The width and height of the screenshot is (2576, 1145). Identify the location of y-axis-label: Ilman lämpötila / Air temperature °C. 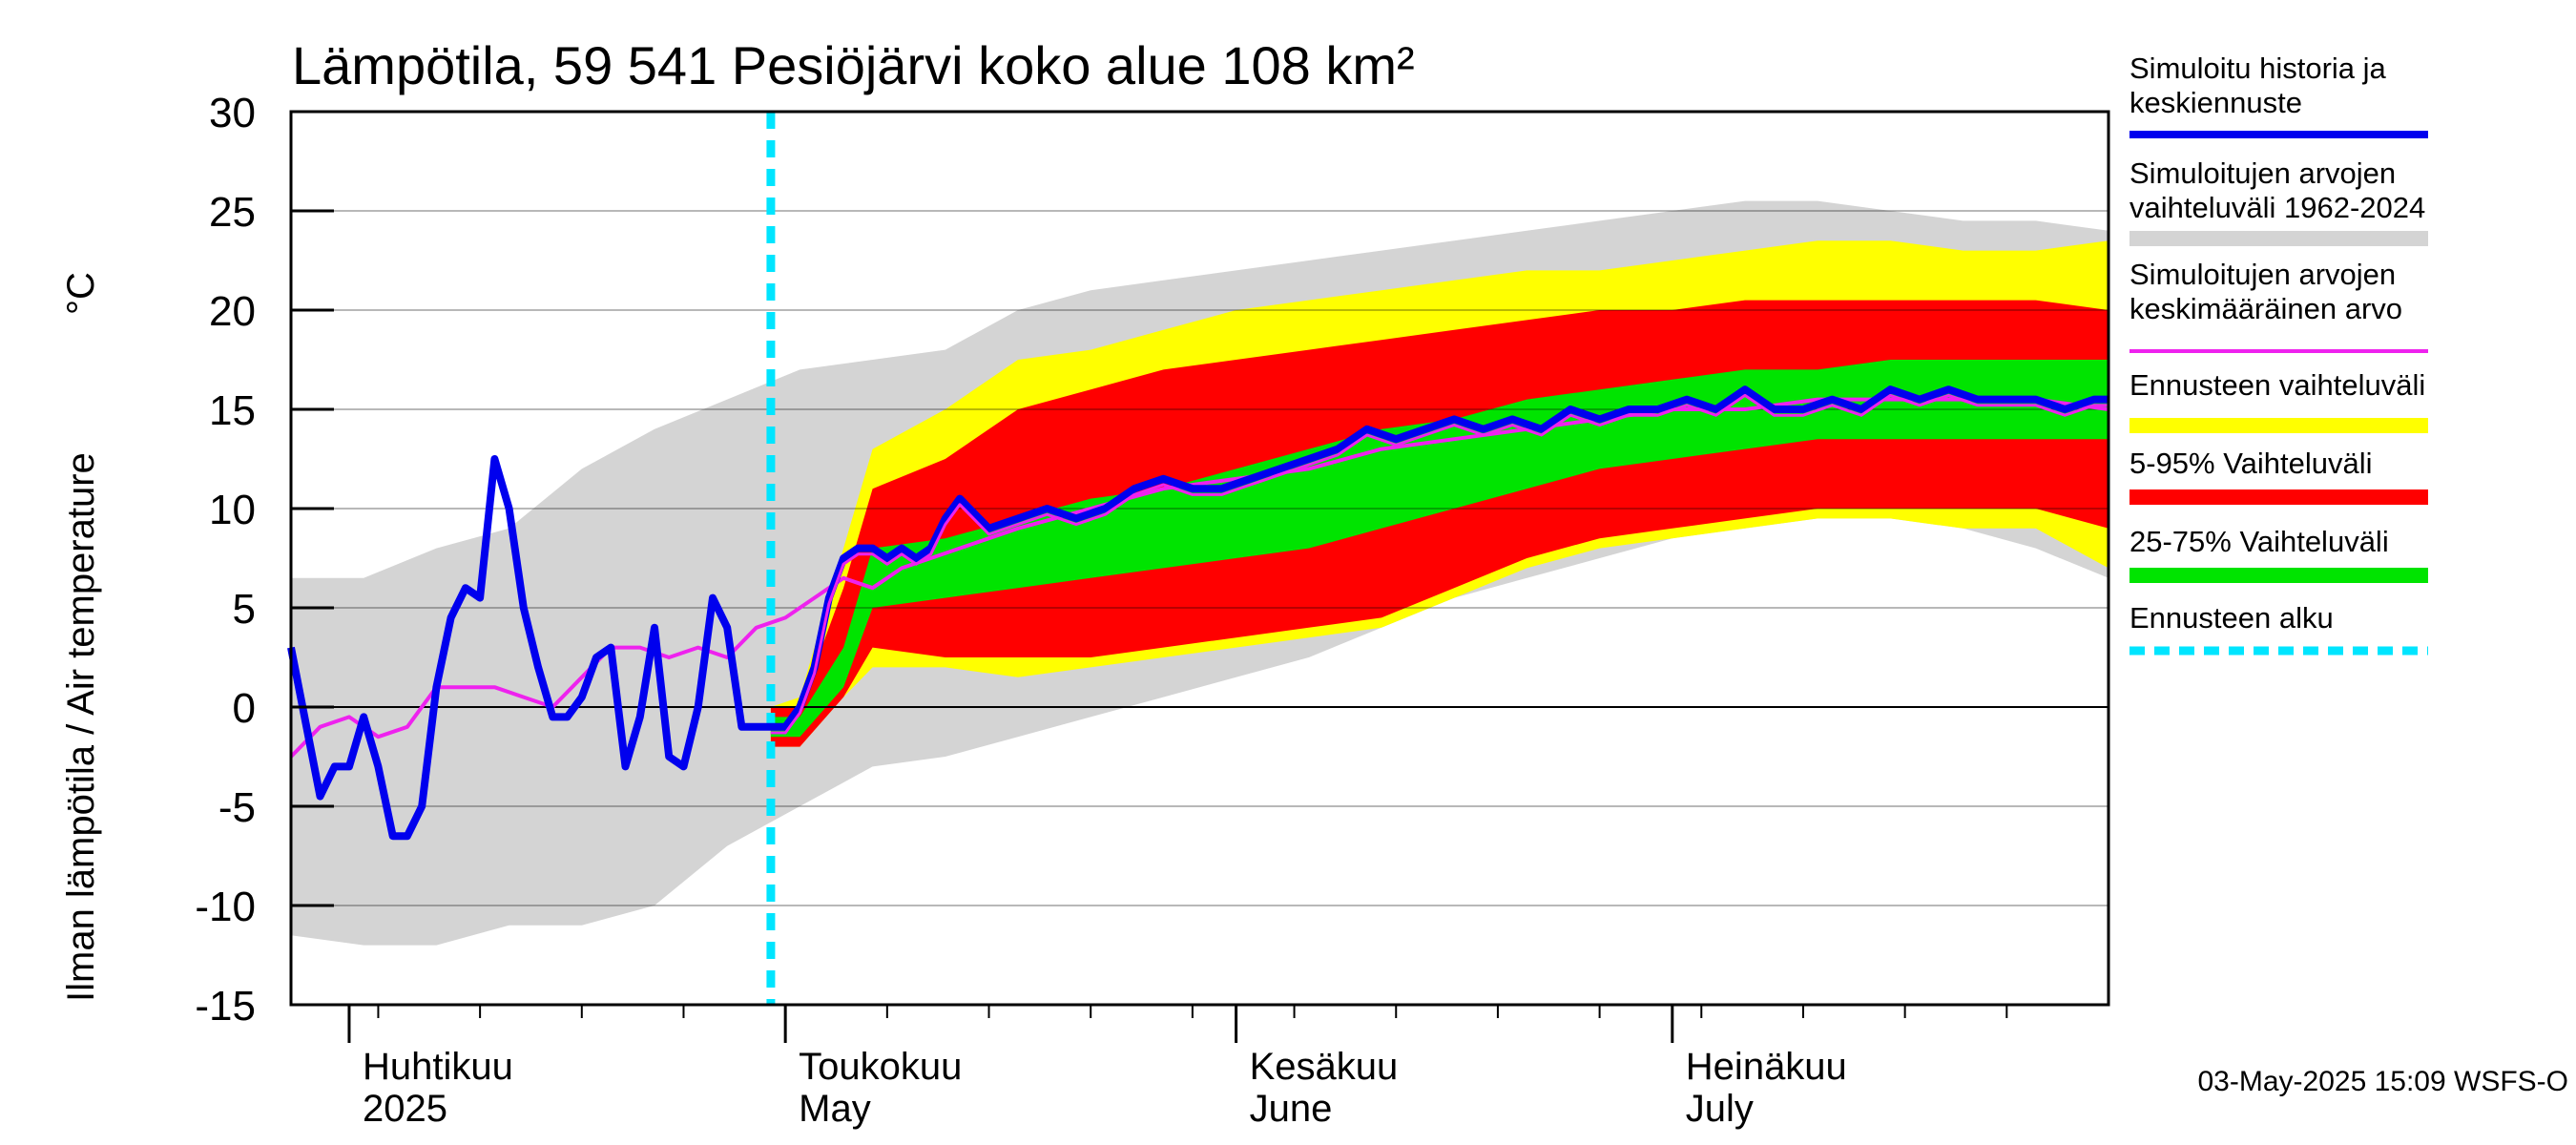
(81, 637).